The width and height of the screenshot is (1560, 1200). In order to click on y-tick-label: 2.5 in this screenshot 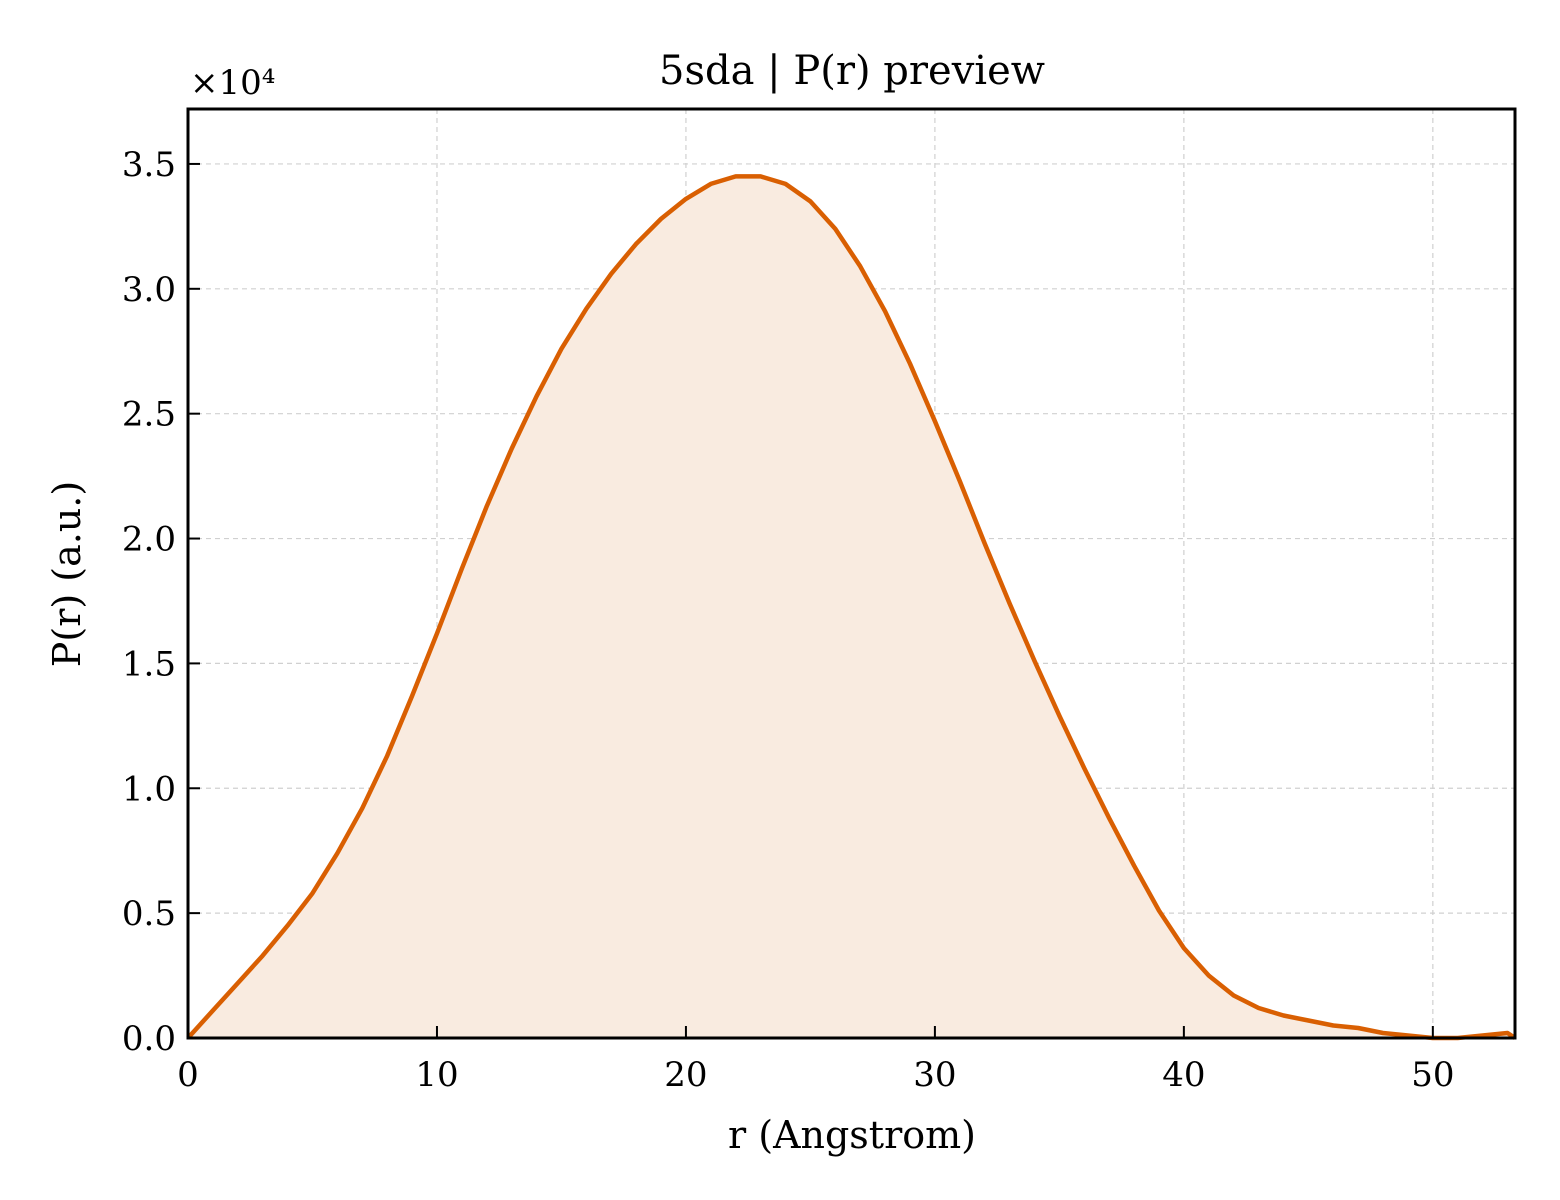, I will do `click(149, 415)`.